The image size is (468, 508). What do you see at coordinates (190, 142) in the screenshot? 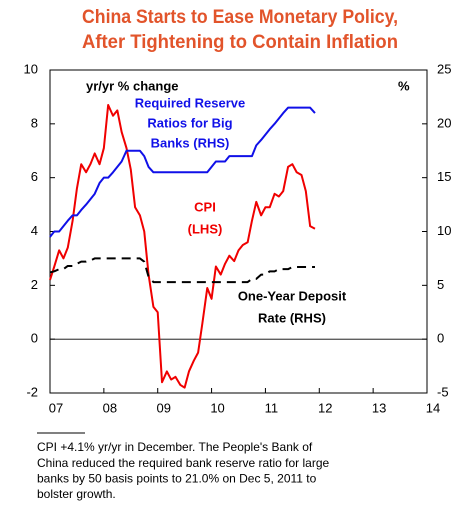
I see `annotation: Banks (RHS)` at bounding box center [190, 142].